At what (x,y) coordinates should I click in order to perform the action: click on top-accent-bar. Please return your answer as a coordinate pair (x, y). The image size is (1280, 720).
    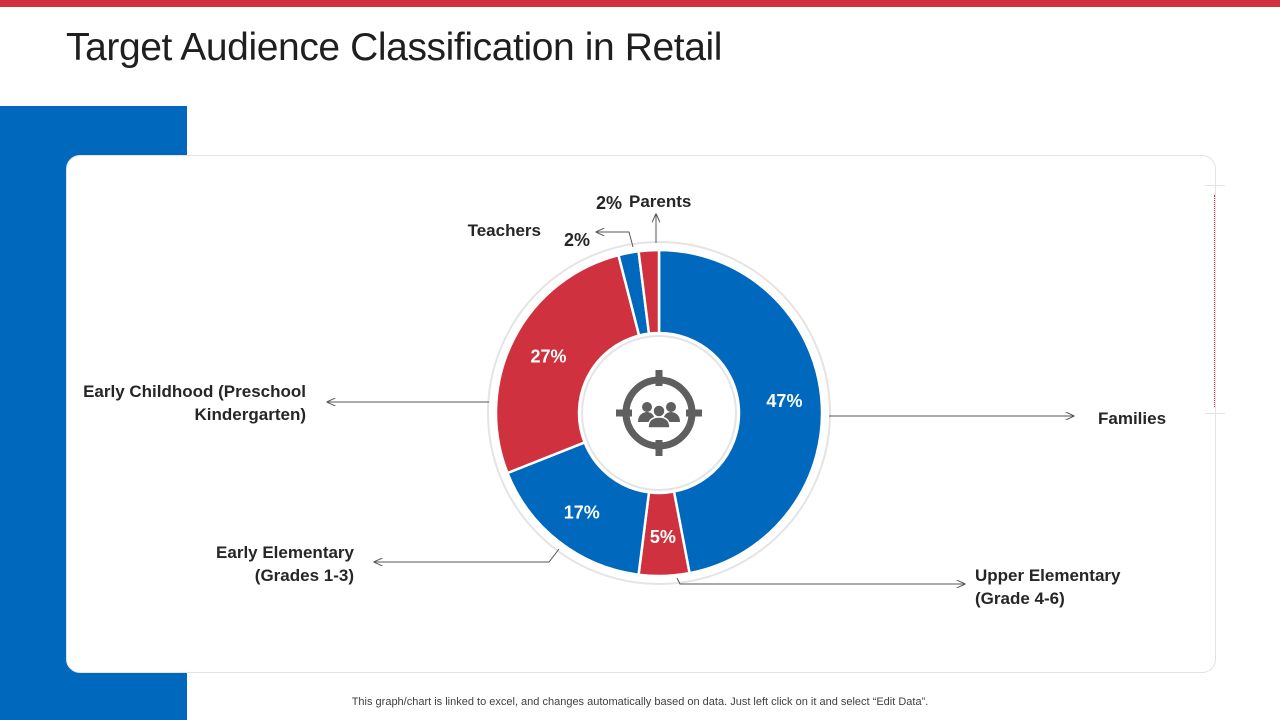
    Looking at the image, I should click on (640, 3).